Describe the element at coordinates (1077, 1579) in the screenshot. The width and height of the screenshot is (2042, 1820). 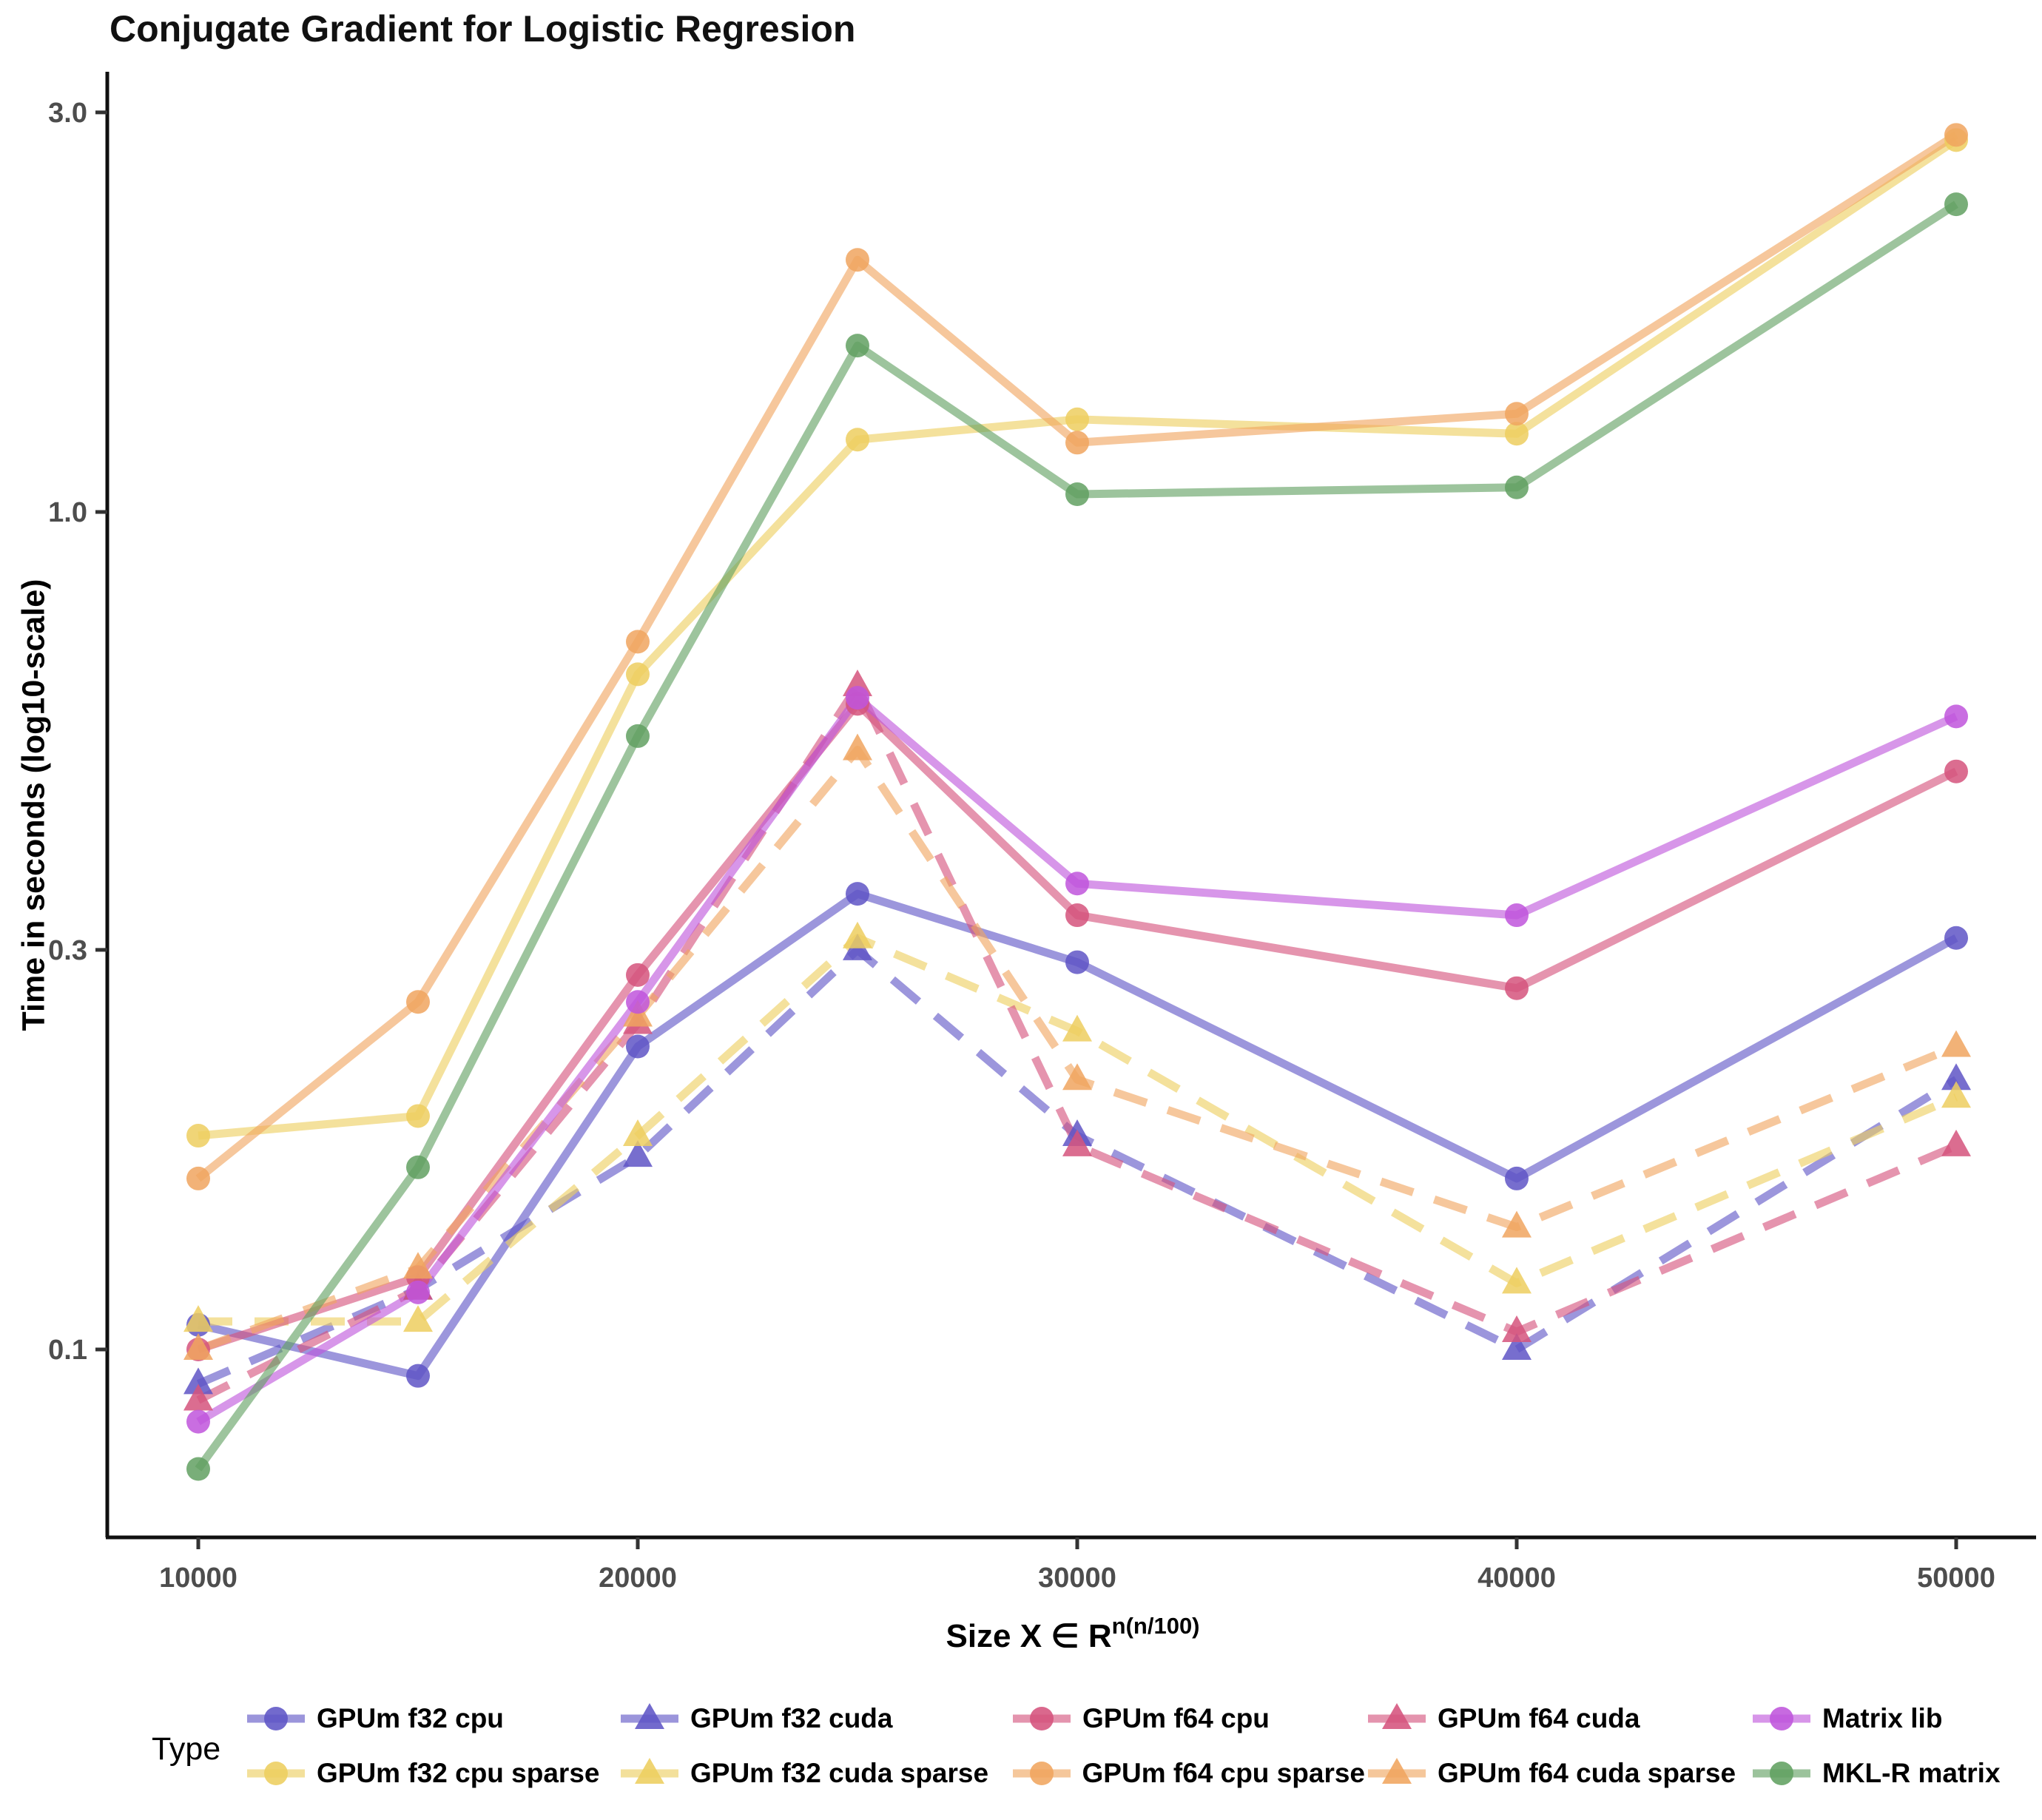
I see `x-tick-label: 30000` at that location.